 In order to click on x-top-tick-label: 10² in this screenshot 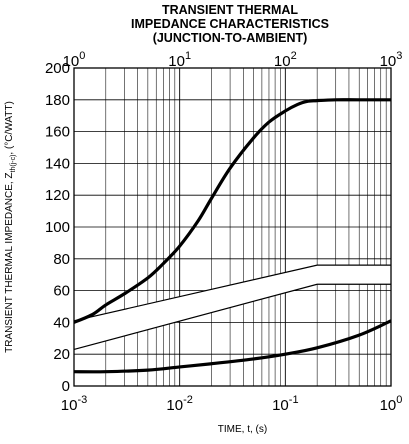, I will do `click(285, 60)`.